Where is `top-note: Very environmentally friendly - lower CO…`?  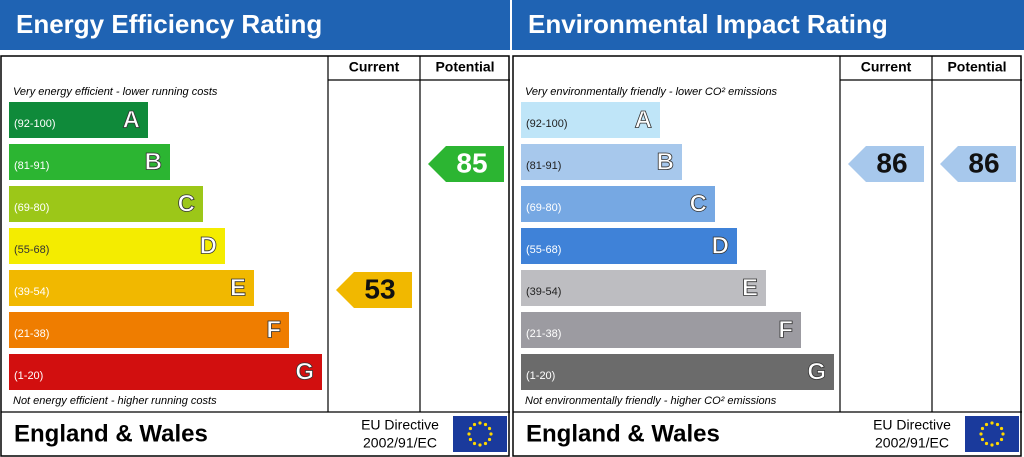 top-note: Very environmentally friendly - lower CO… is located at coordinates (651, 92).